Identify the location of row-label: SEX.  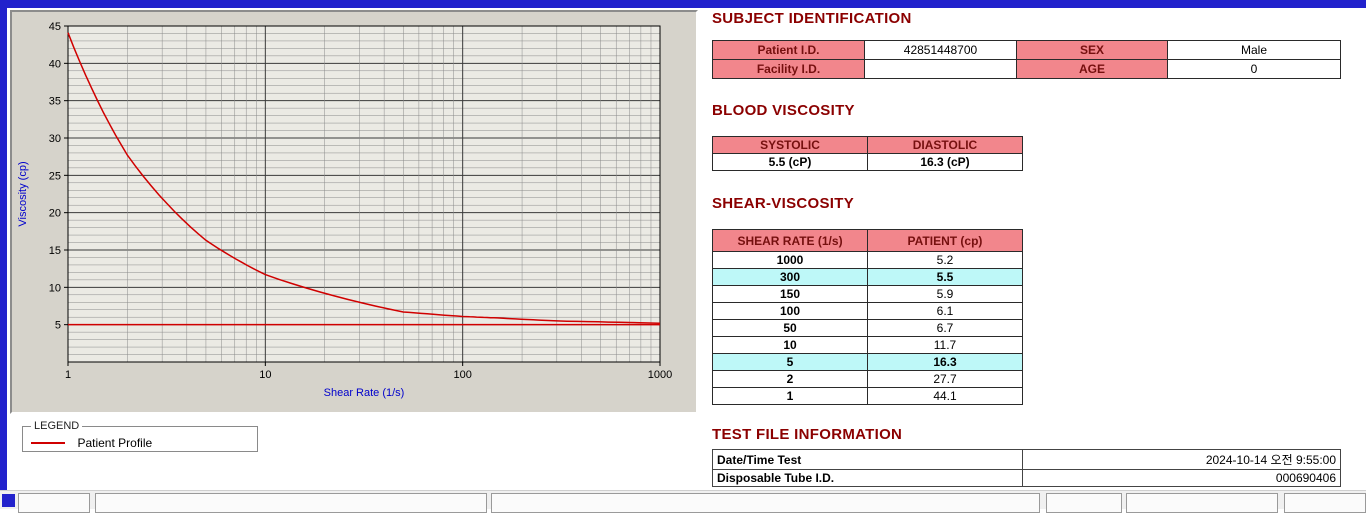
(1092, 50).